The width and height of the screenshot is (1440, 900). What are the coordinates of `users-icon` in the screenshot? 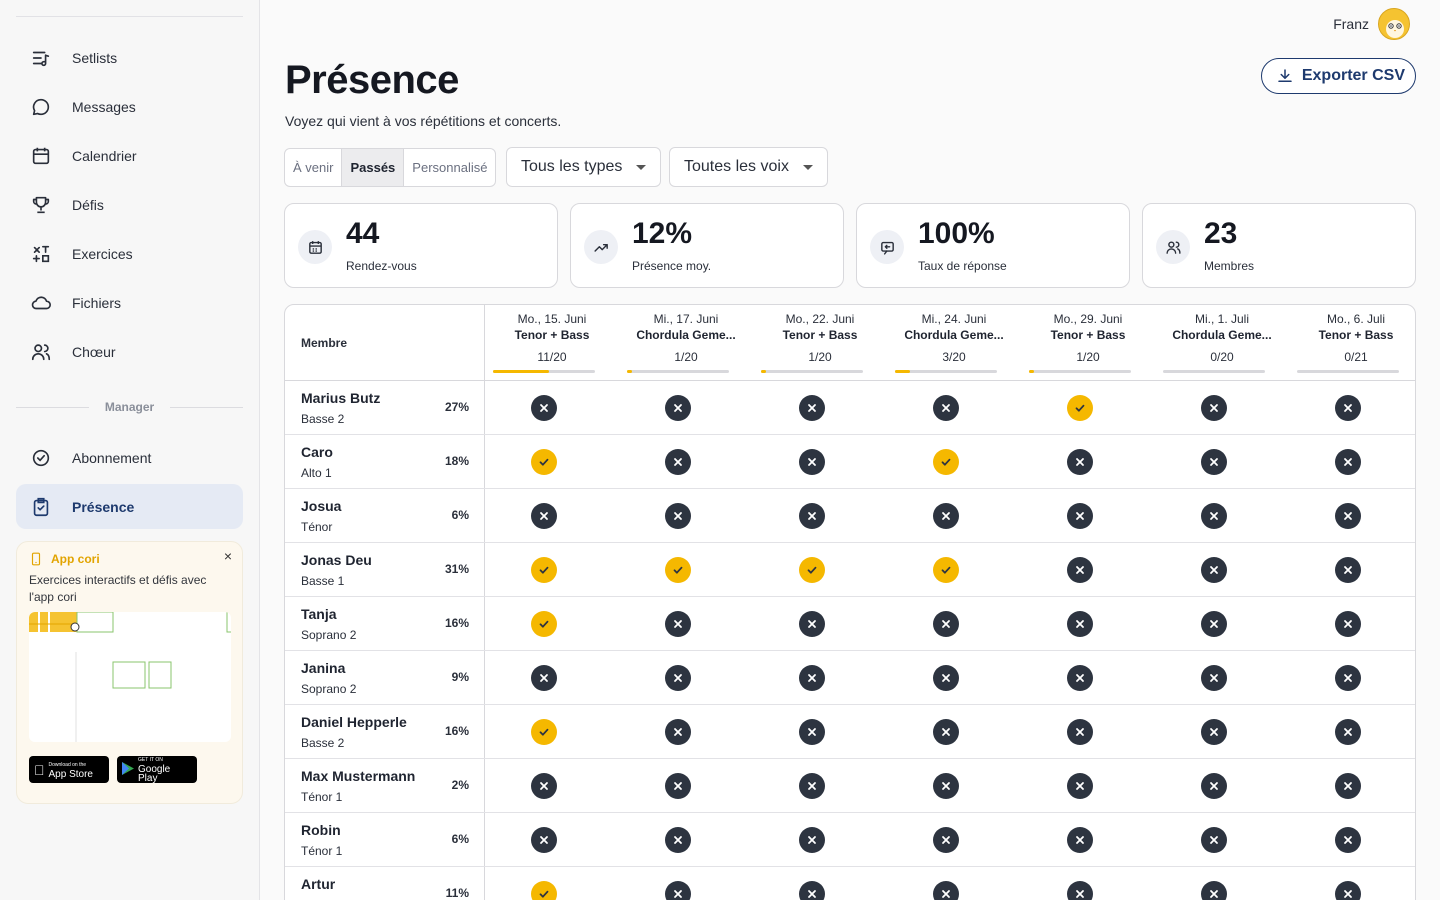 It's located at (41, 351).